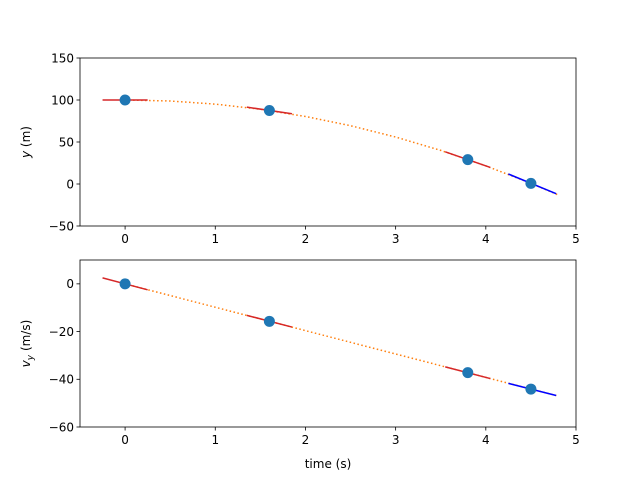 Image resolution: width=640 pixels, height=480 pixels. Describe the element at coordinates (62, 100) in the screenshot. I see `y-tick-label: 100` at that location.